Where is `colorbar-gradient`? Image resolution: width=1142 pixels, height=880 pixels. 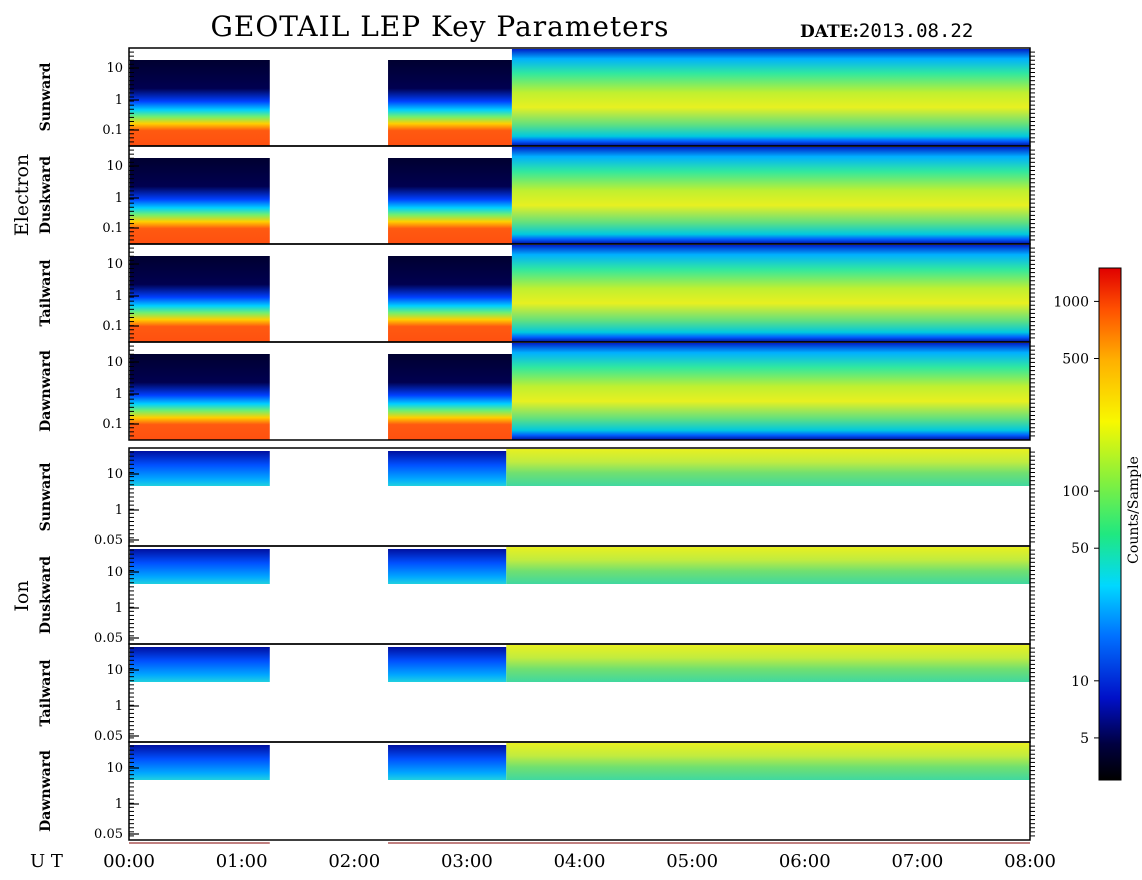 colorbar-gradient is located at coordinates (1110, 524).